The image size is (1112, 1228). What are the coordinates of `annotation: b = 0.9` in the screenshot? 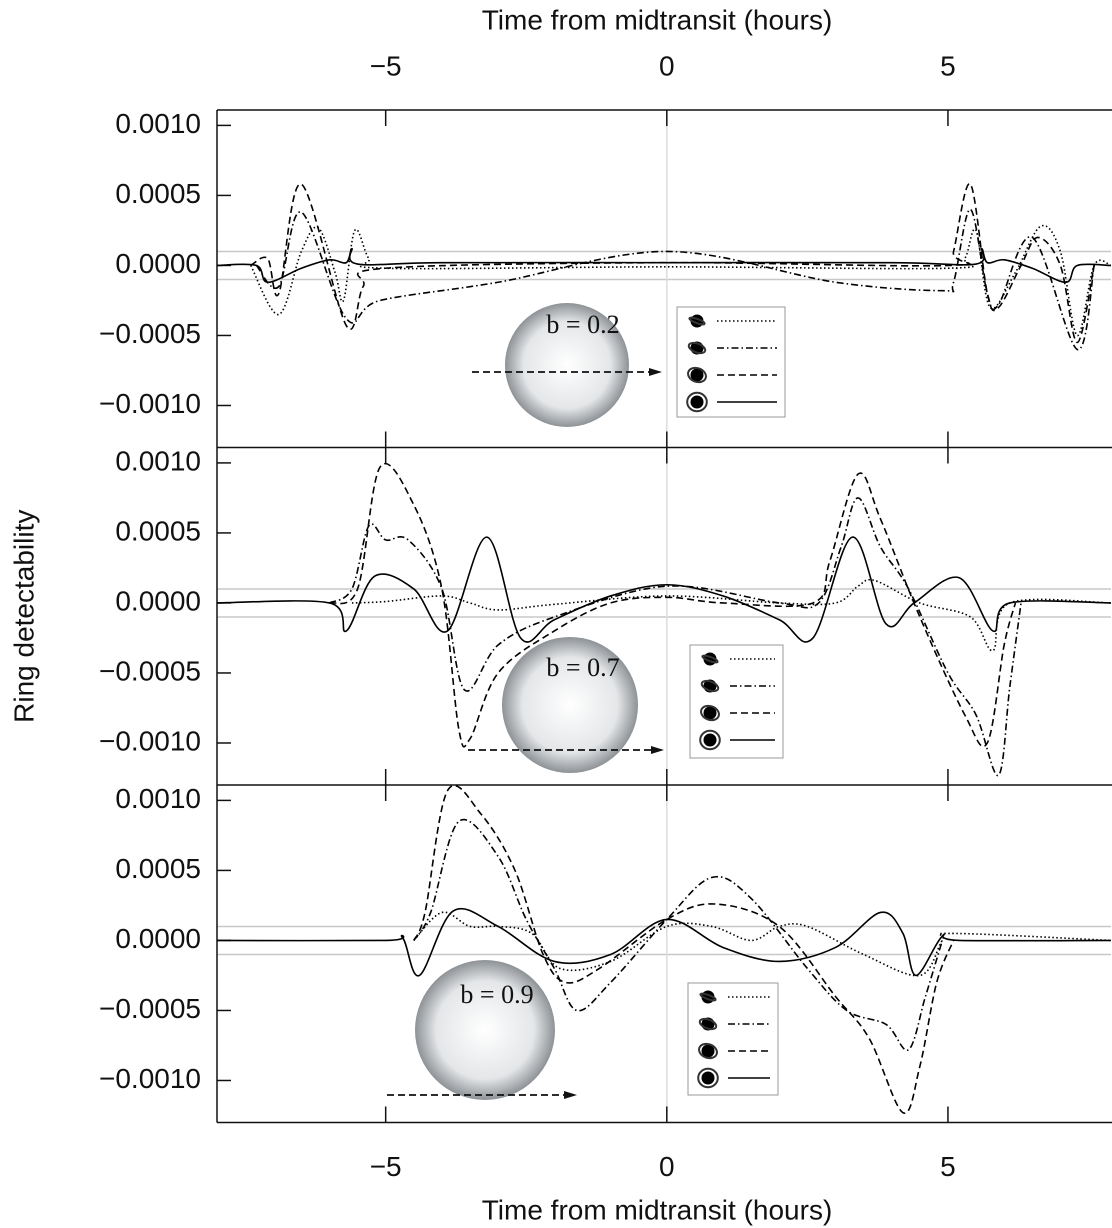 It's located at (496, 994).